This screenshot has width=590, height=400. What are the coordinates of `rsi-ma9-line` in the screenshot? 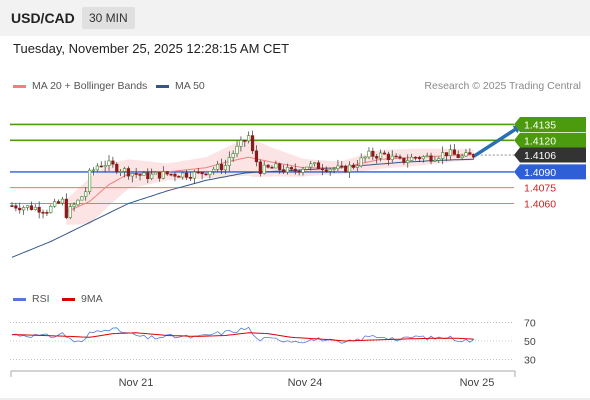 It's located at (242, 337).